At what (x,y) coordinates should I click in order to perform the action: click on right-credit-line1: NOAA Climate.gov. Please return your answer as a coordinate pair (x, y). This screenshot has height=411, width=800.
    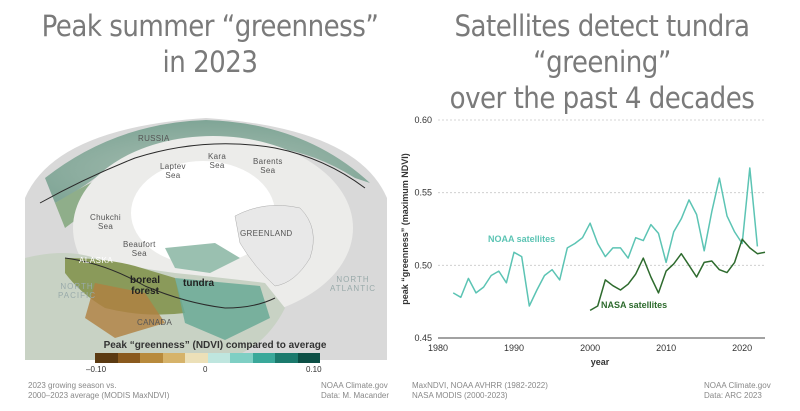
    Looking at the image, I should click on (737, 385).